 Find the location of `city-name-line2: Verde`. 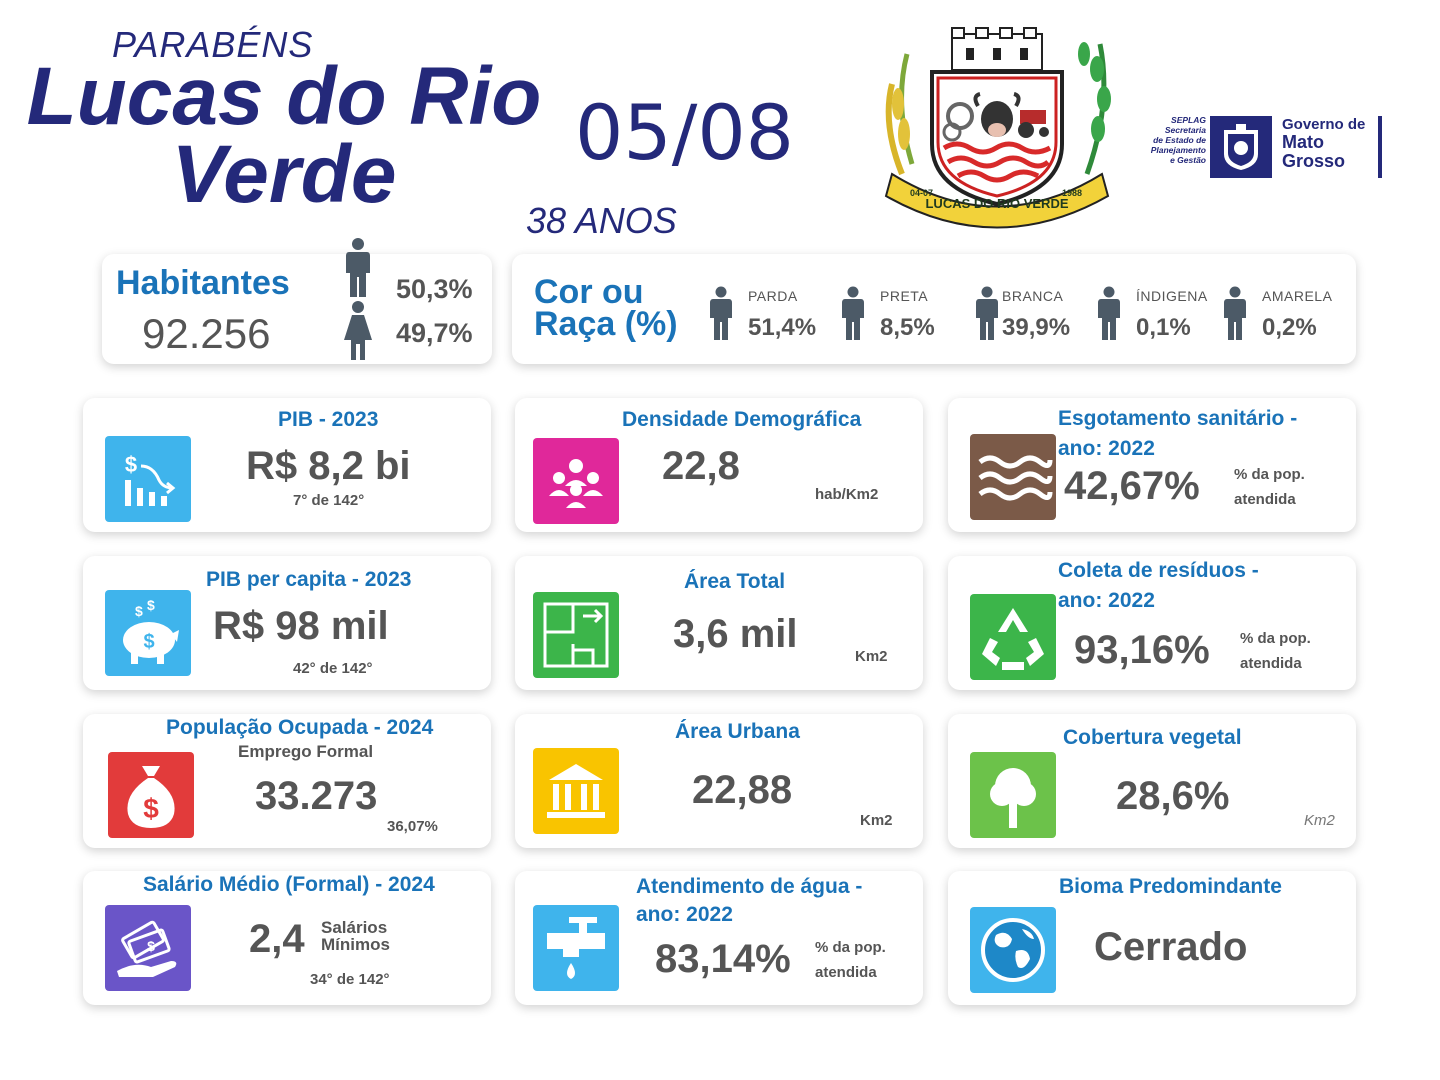

city-name-line2: Verde is located at coordinates (284, 174).